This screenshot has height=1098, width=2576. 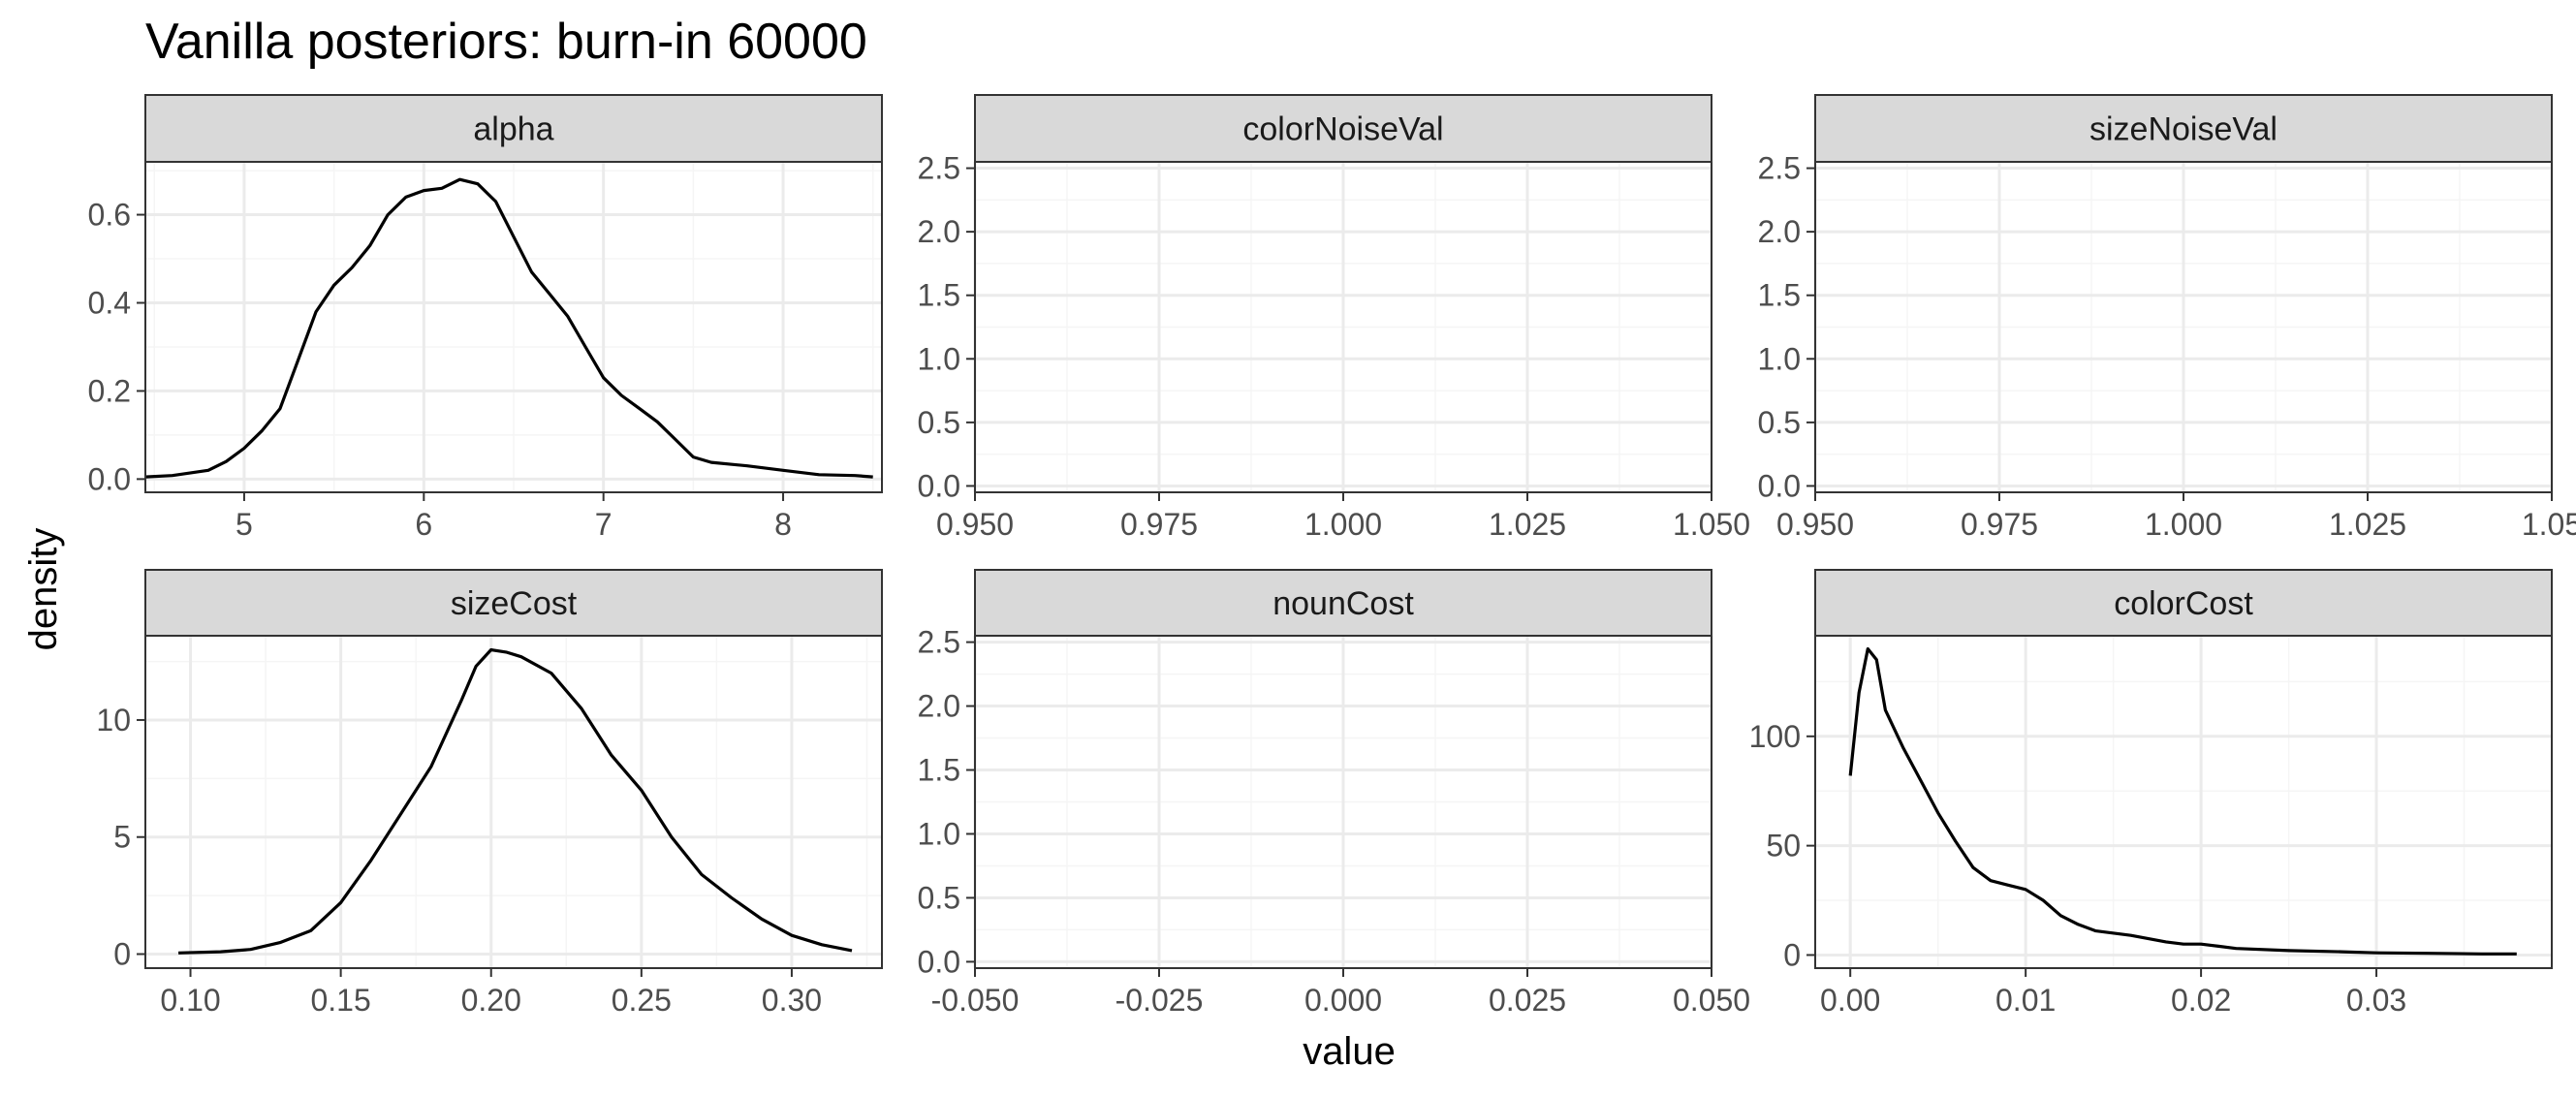 I want to click on chart-title: Vanilla posteriors: burn-in 60000, so click(x=506, y=42).